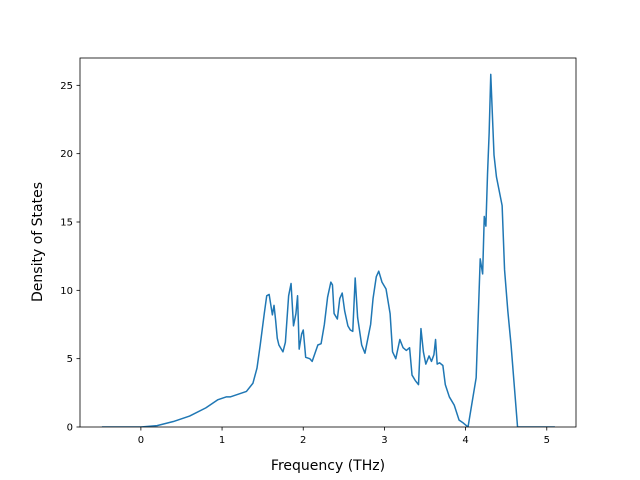 Image resolution: width=640 pixels, height=480 pixels. What do you see at coordinates (465, 440) in the screenshot?
I see `x-tick-label: 4` at bounding box center [465, 440].